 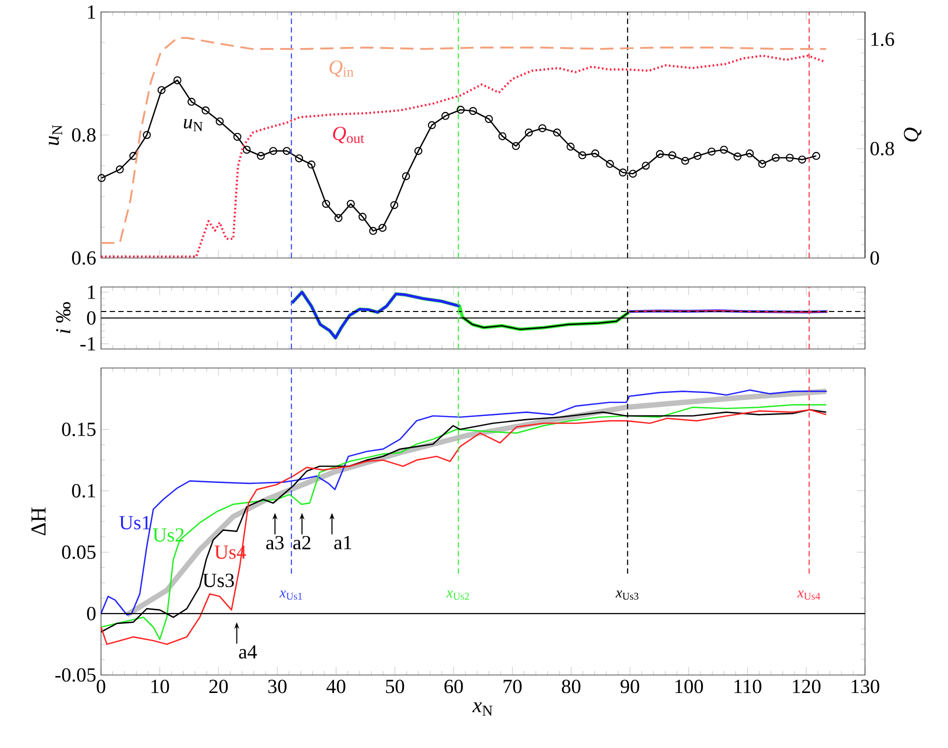 I want to click on y-axis-title: i ‰, so click(x=63, y=318).